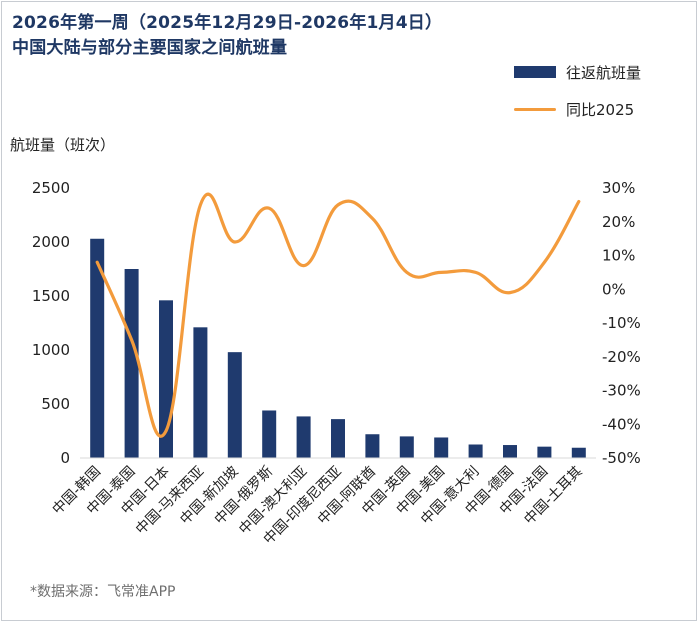 This screenshot has width=700, height=624. I want to click on left-tick-label: 2000, so click(51, 242).